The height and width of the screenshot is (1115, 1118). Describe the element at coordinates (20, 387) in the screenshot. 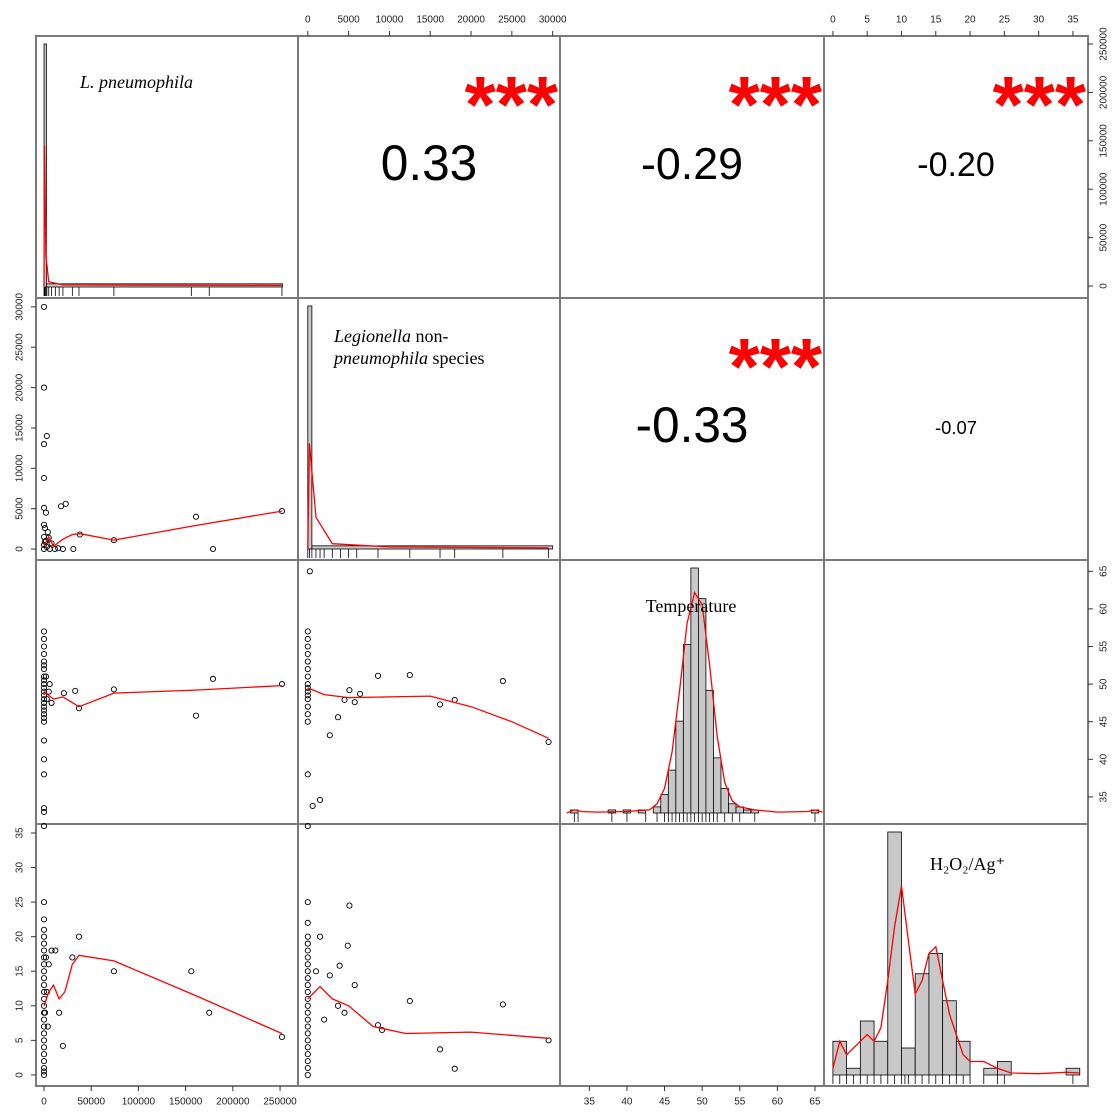

I see `y-tick-label: 20000` at that location.